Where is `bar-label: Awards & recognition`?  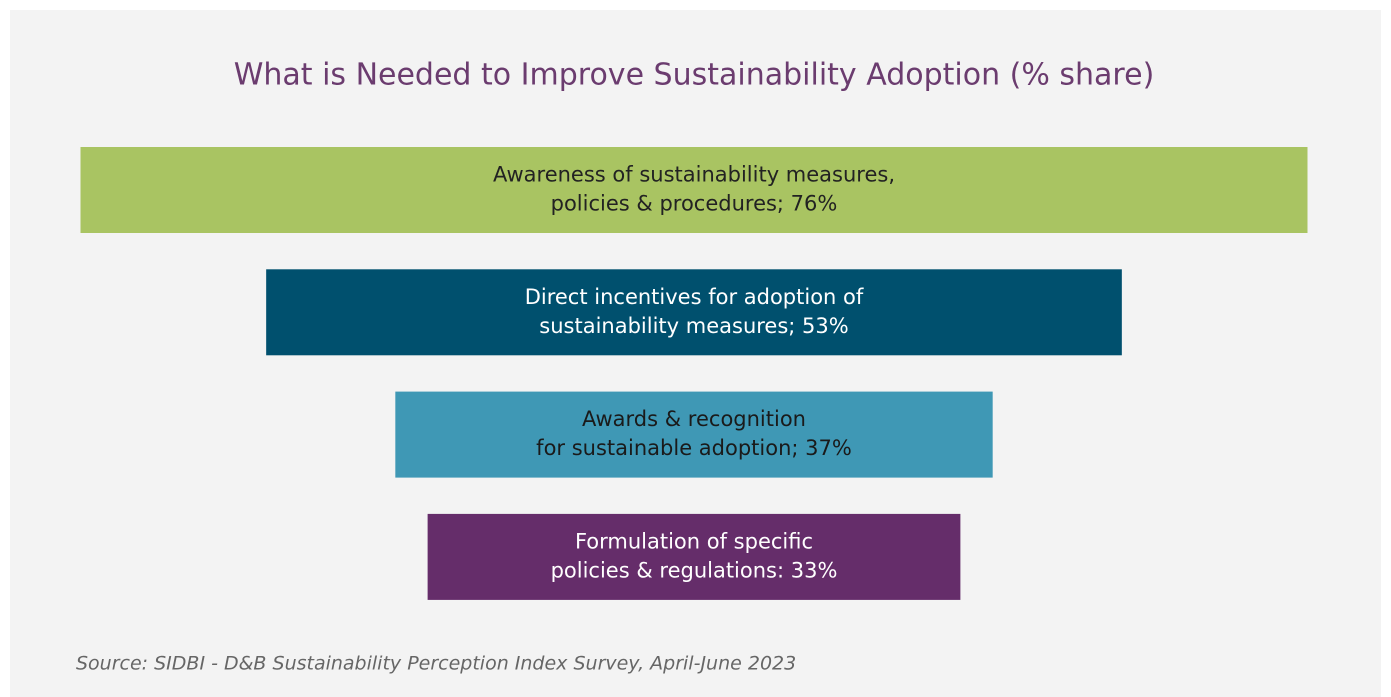
bar-label: Awards & recognition is located at coordinates (694, 419).